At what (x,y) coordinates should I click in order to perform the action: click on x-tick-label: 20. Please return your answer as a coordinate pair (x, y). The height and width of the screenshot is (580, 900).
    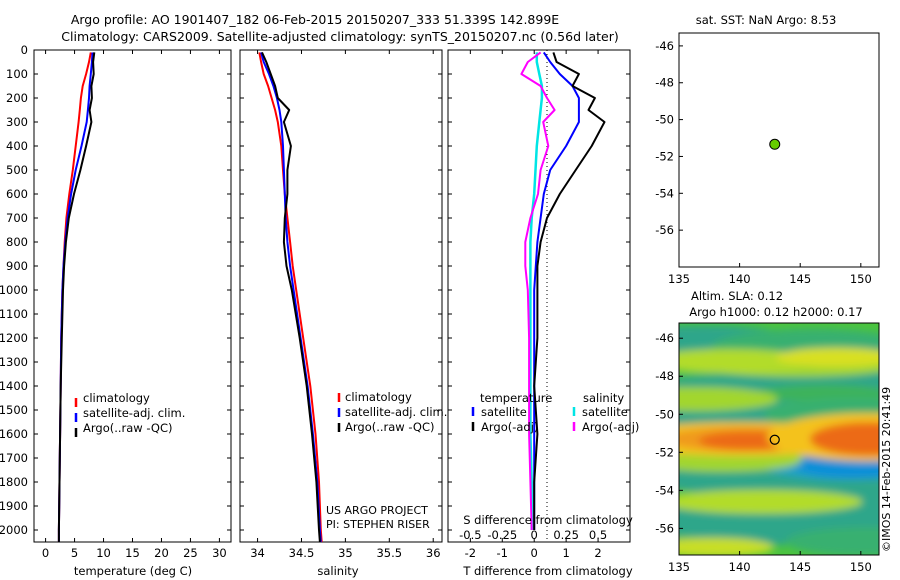
    Looking at the image, I should click on (161, 553).